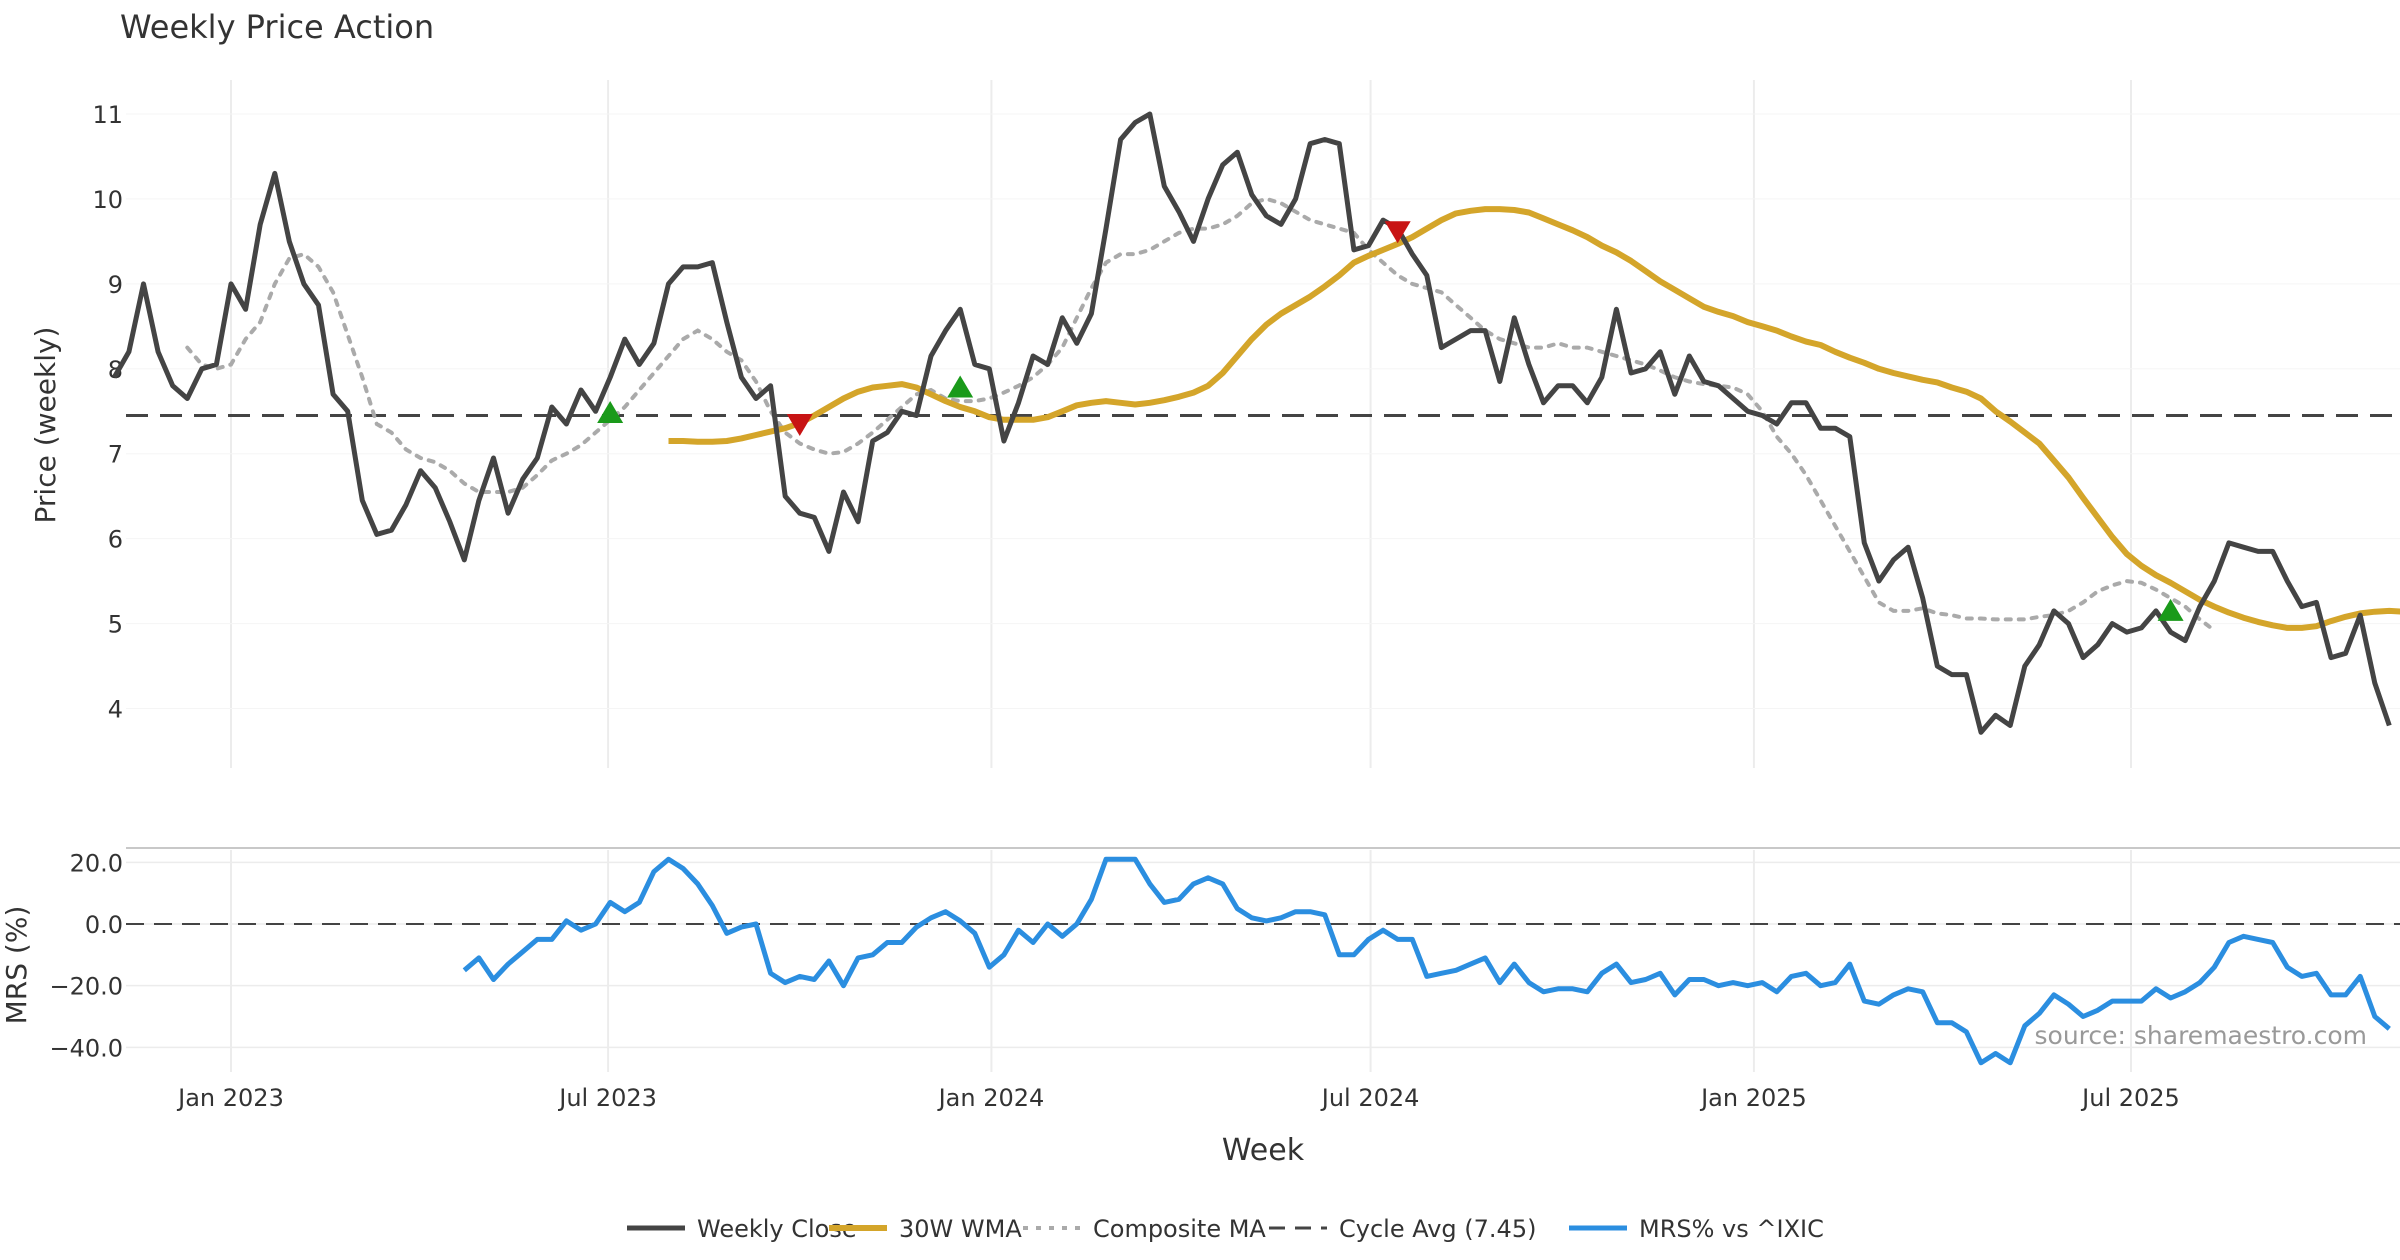 The height and width of the screenshot is (1260, 2400). I want to click on price-y-tick-label: 4, so click(115, 710).